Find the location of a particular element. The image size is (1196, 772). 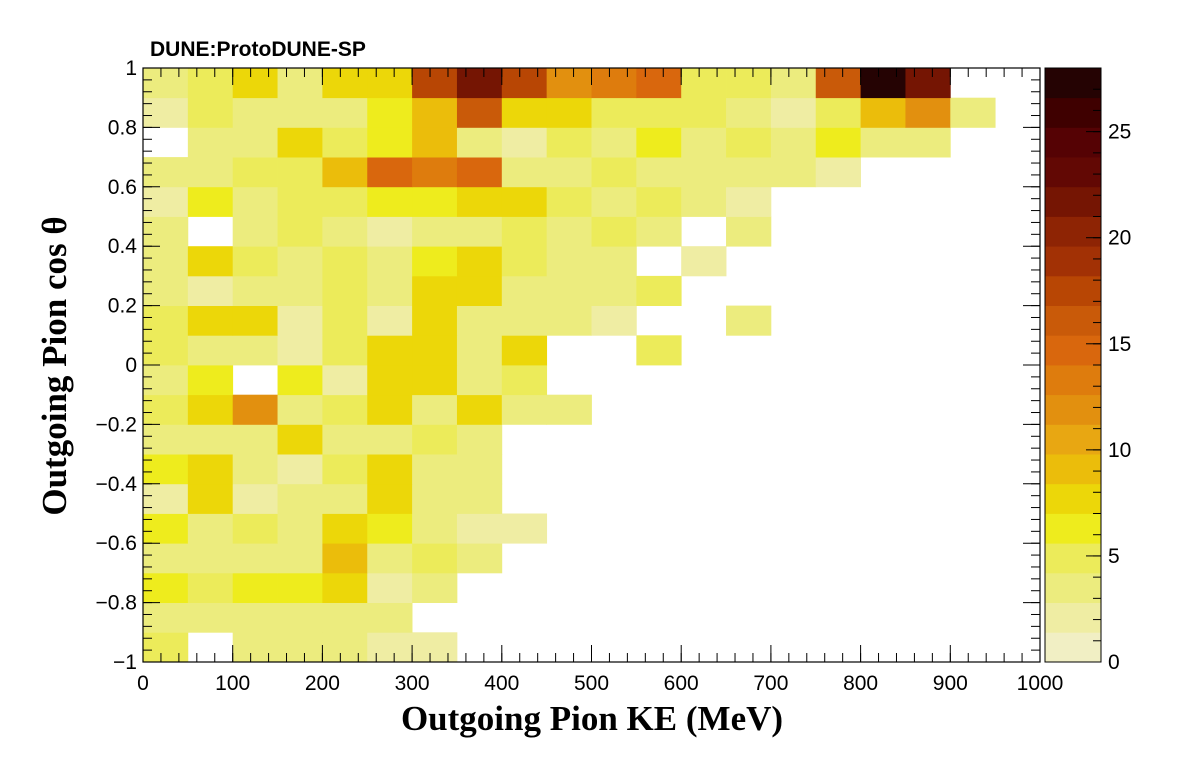

y-tick-labels: −1 −0.8 −0.6 −0.4 −0.2 0 0.2 0.4 0.6 0.8 1 is located at coordinates (117, 365).